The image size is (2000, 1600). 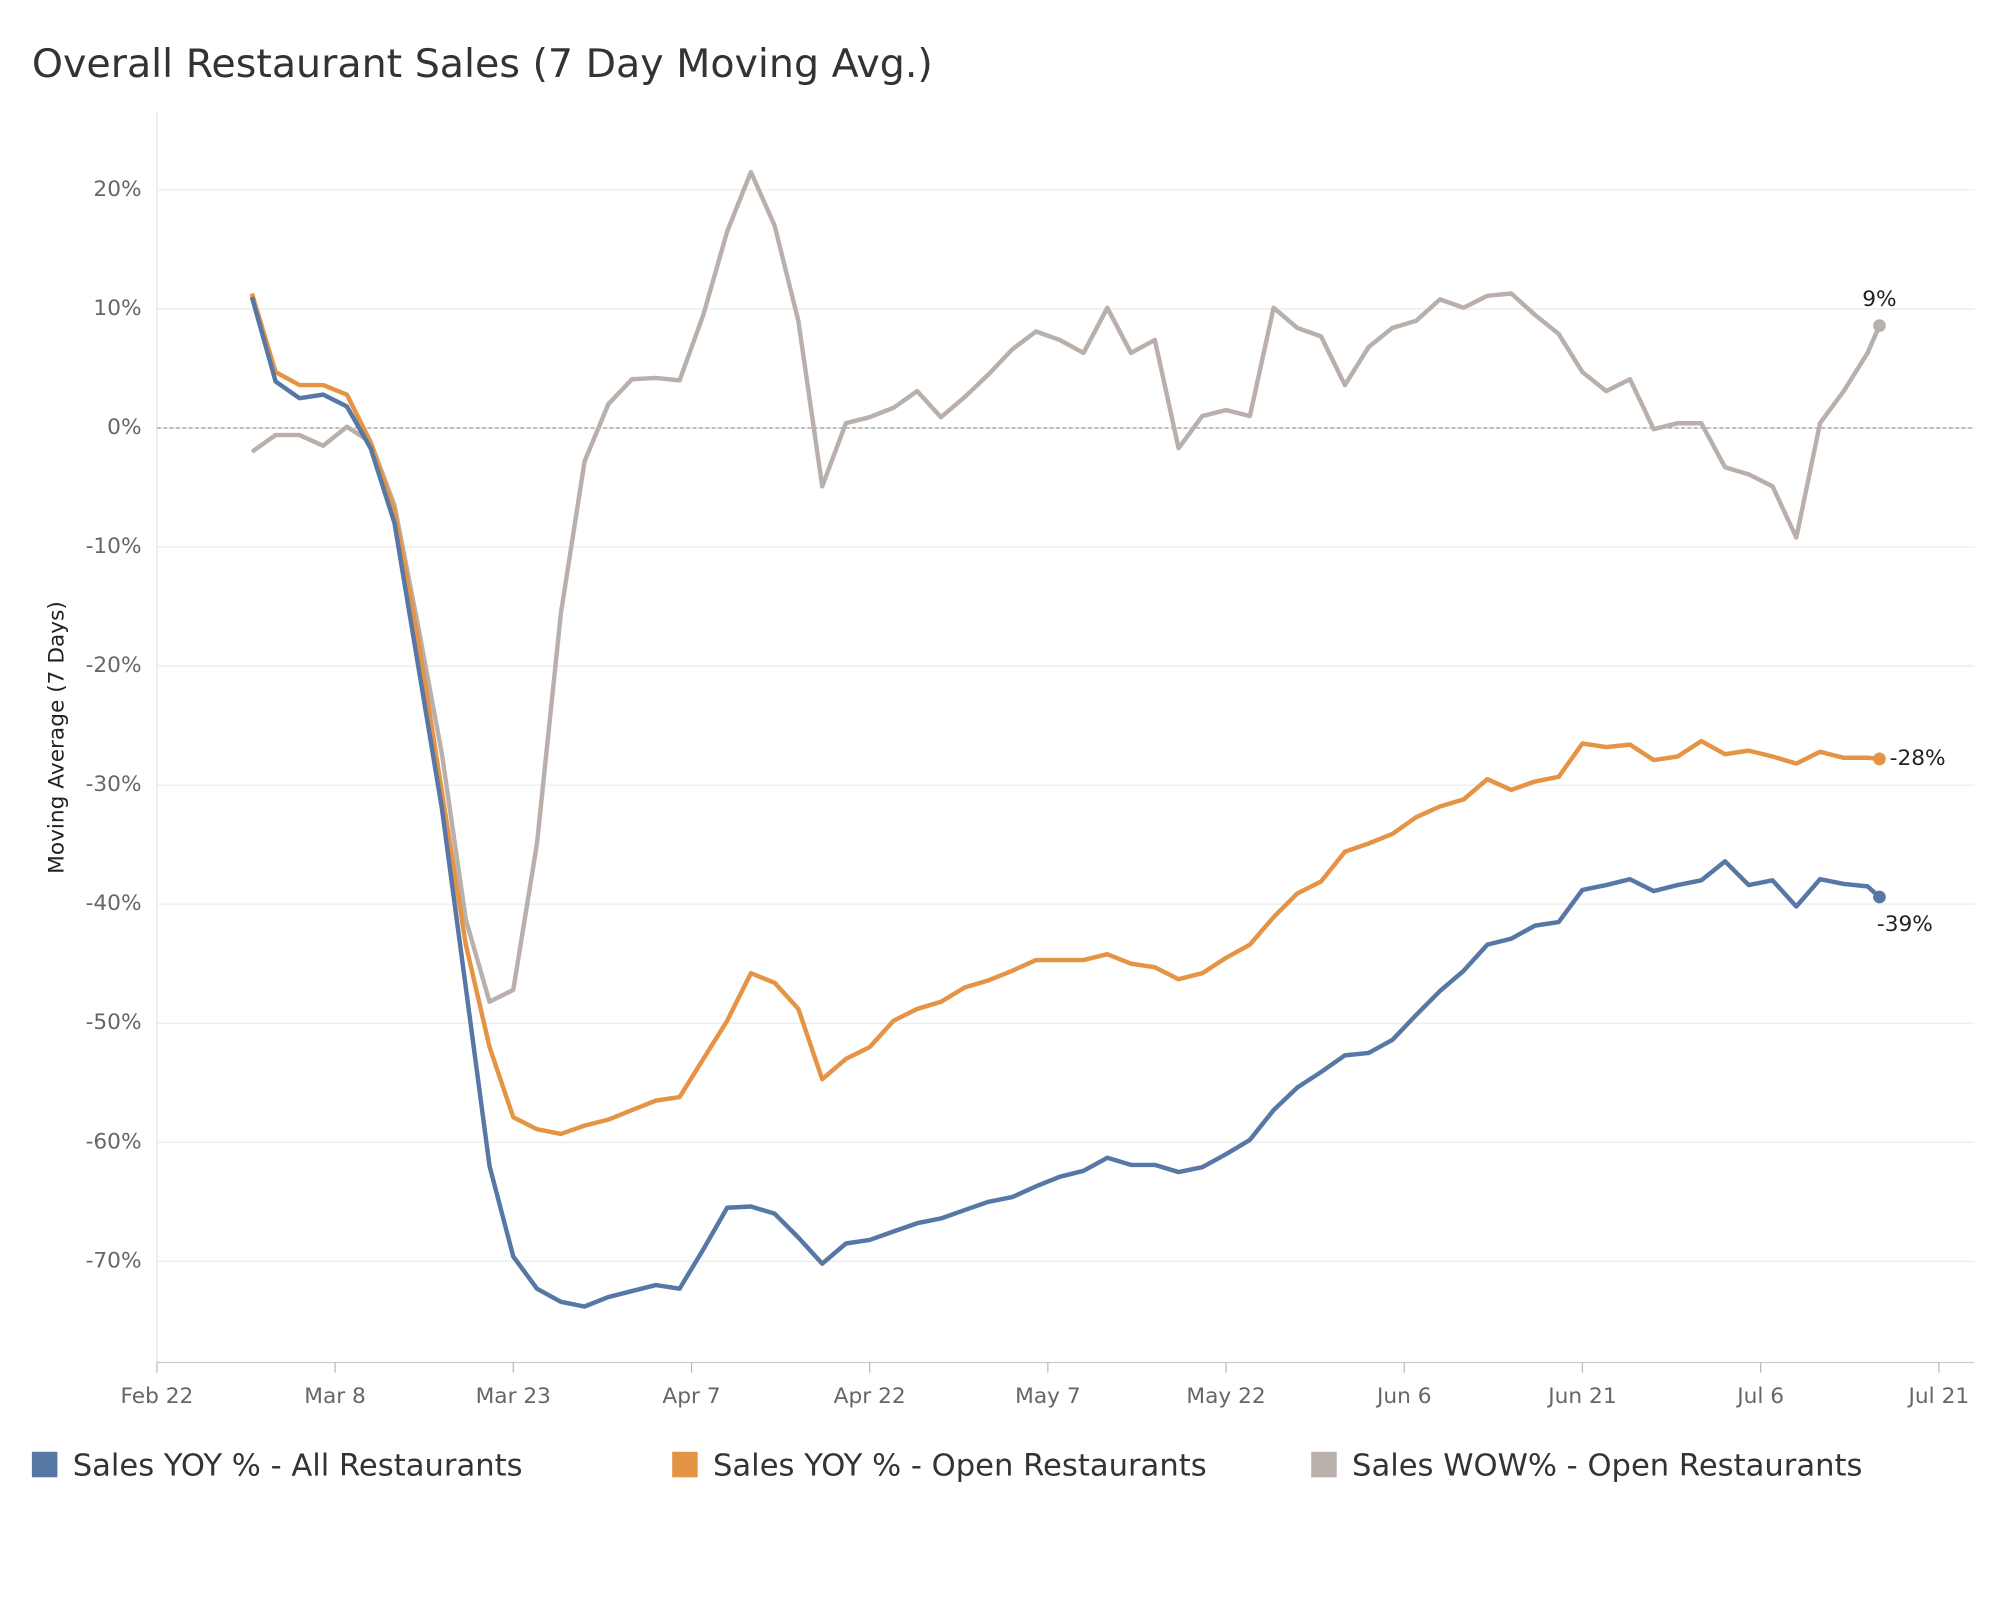 I want to click on y-tick-label: -30%, so click(x=114, y=784).